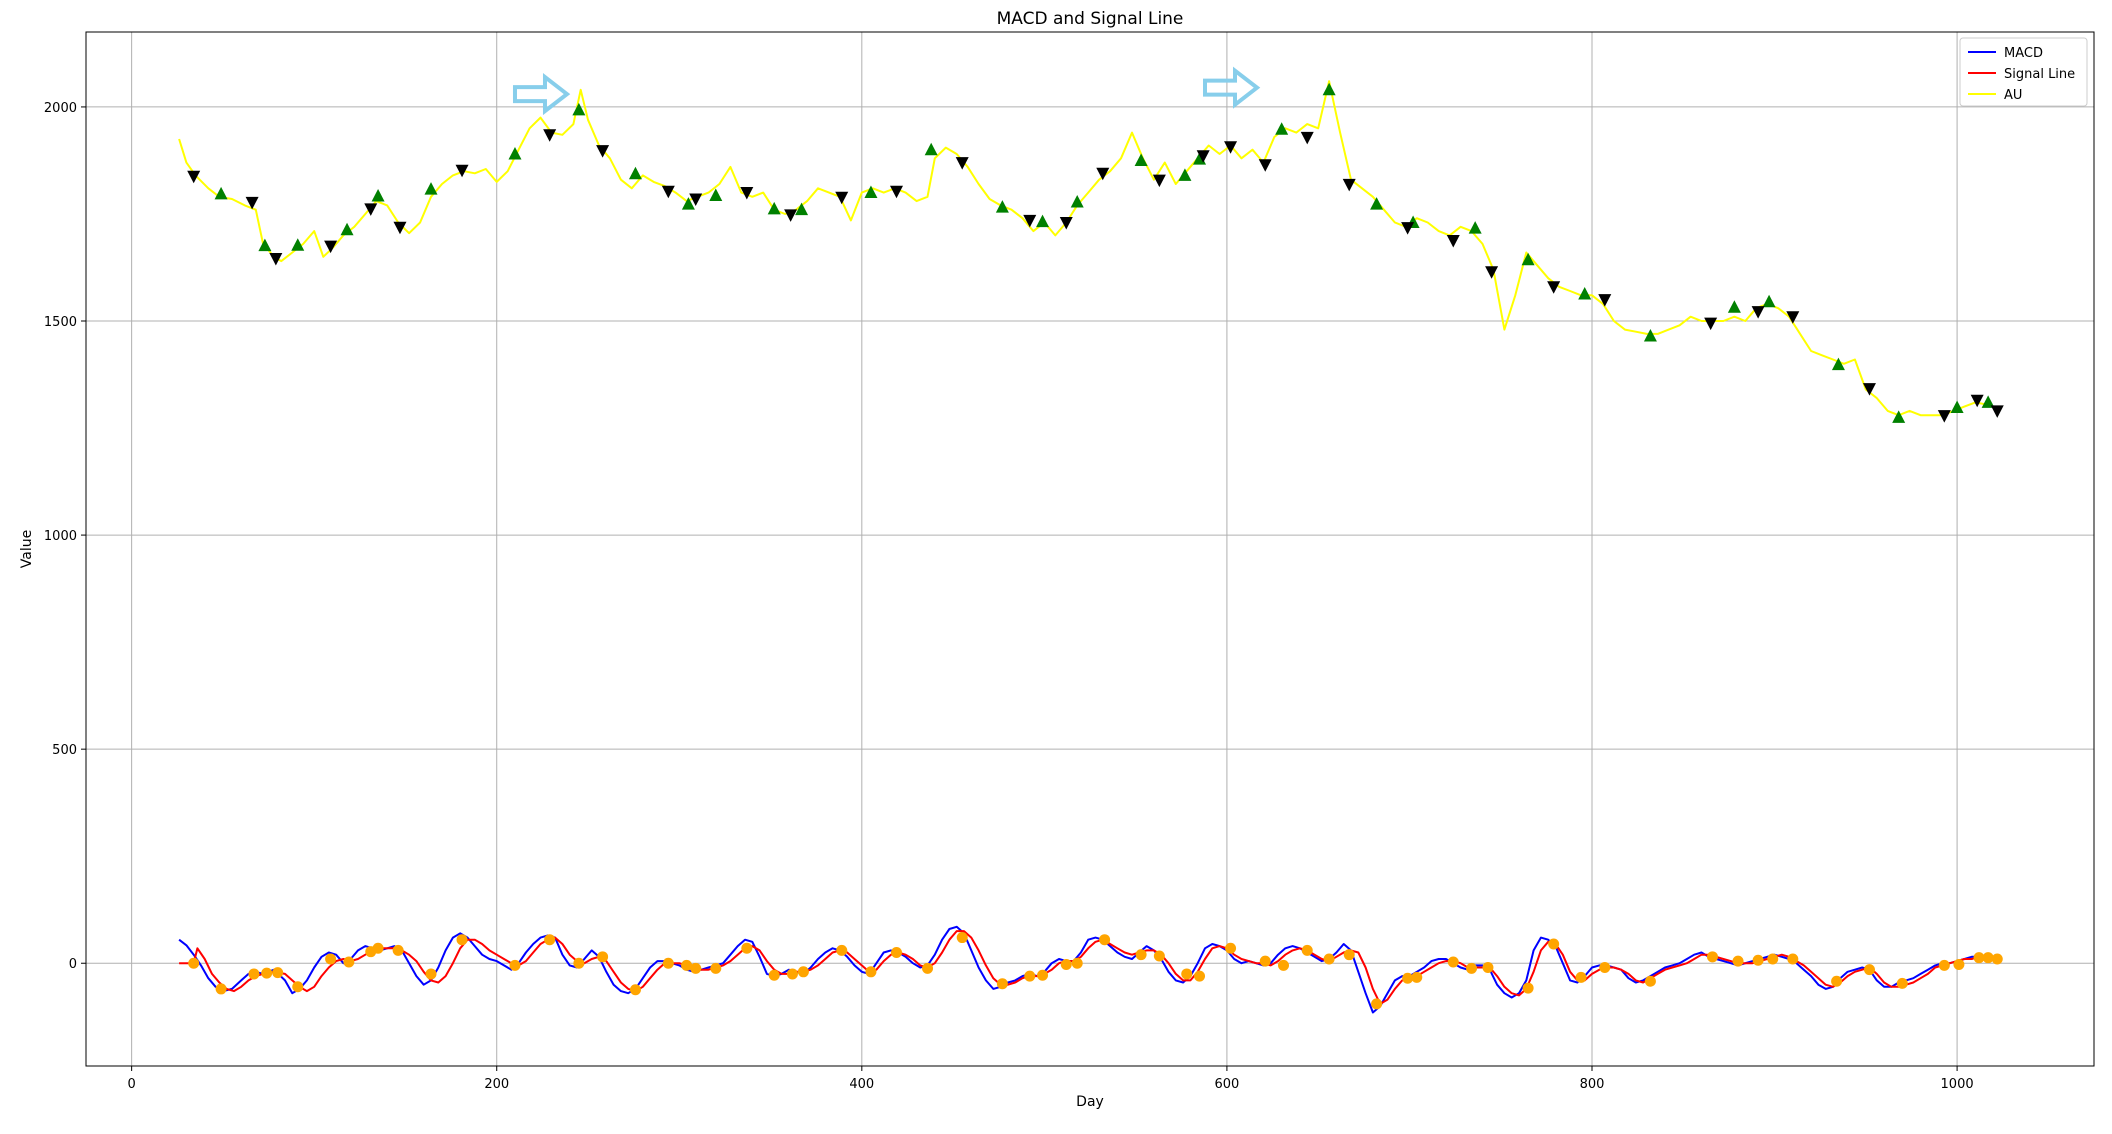 The image size is (2112, 1134). Describe the element at coordinates (27, 549) in the screenshot. I see `y-axis-label: Value` at that location.